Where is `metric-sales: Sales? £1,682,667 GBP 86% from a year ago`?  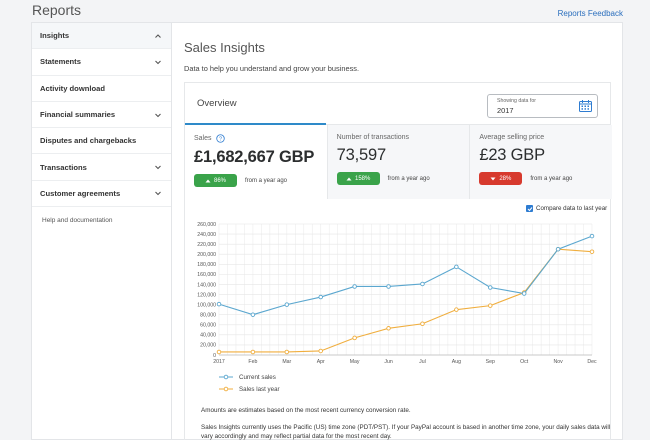
metric-sales: Sales? £1,682,667 GBP 86% from a year ago is located at coordinates (256, 162).